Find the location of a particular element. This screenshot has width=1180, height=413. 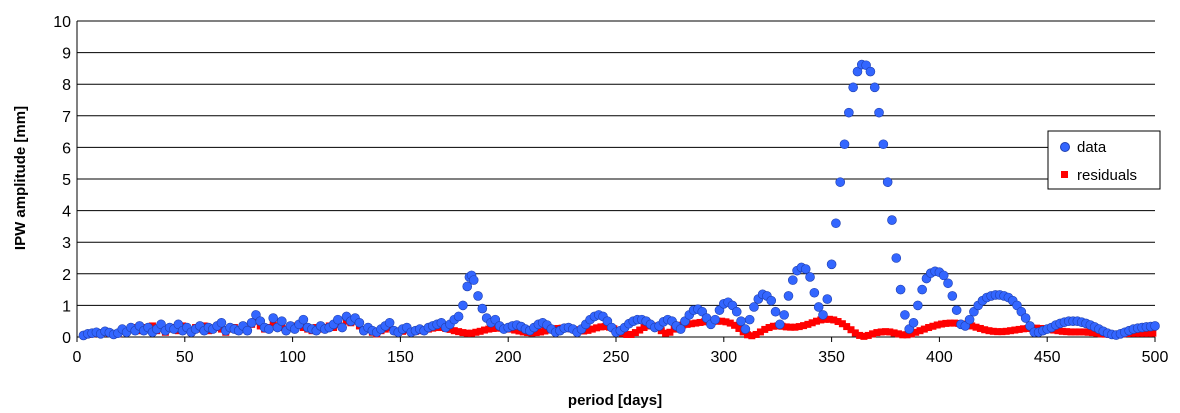

y-tick-label: 9 is located at coordinates (66, 54).